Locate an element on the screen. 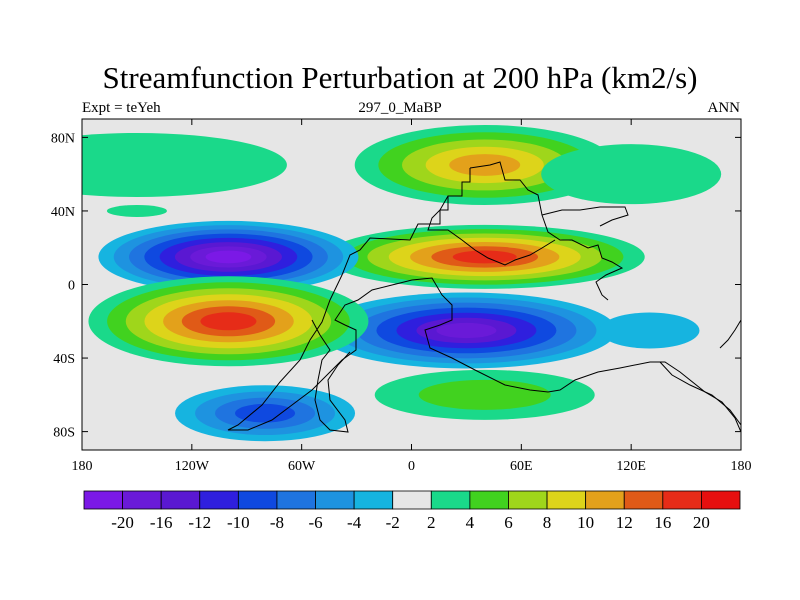  colorbar-label: 2 is located at coordinates (431, 522).